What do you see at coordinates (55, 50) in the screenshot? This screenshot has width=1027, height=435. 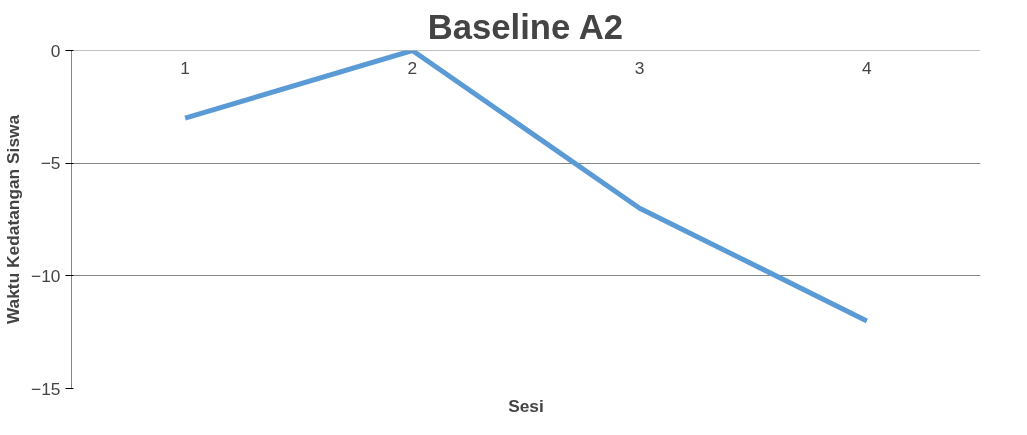 I see `y-tick-label: 0` at bounding box center [55, 50].